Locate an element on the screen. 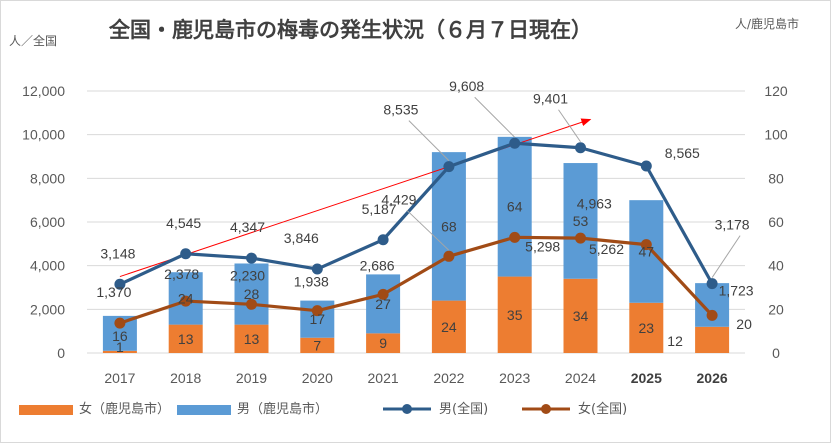 The height and width of the screenshot is (443, 831). bar-label-male: 47 is located at coordinates (647, 251).